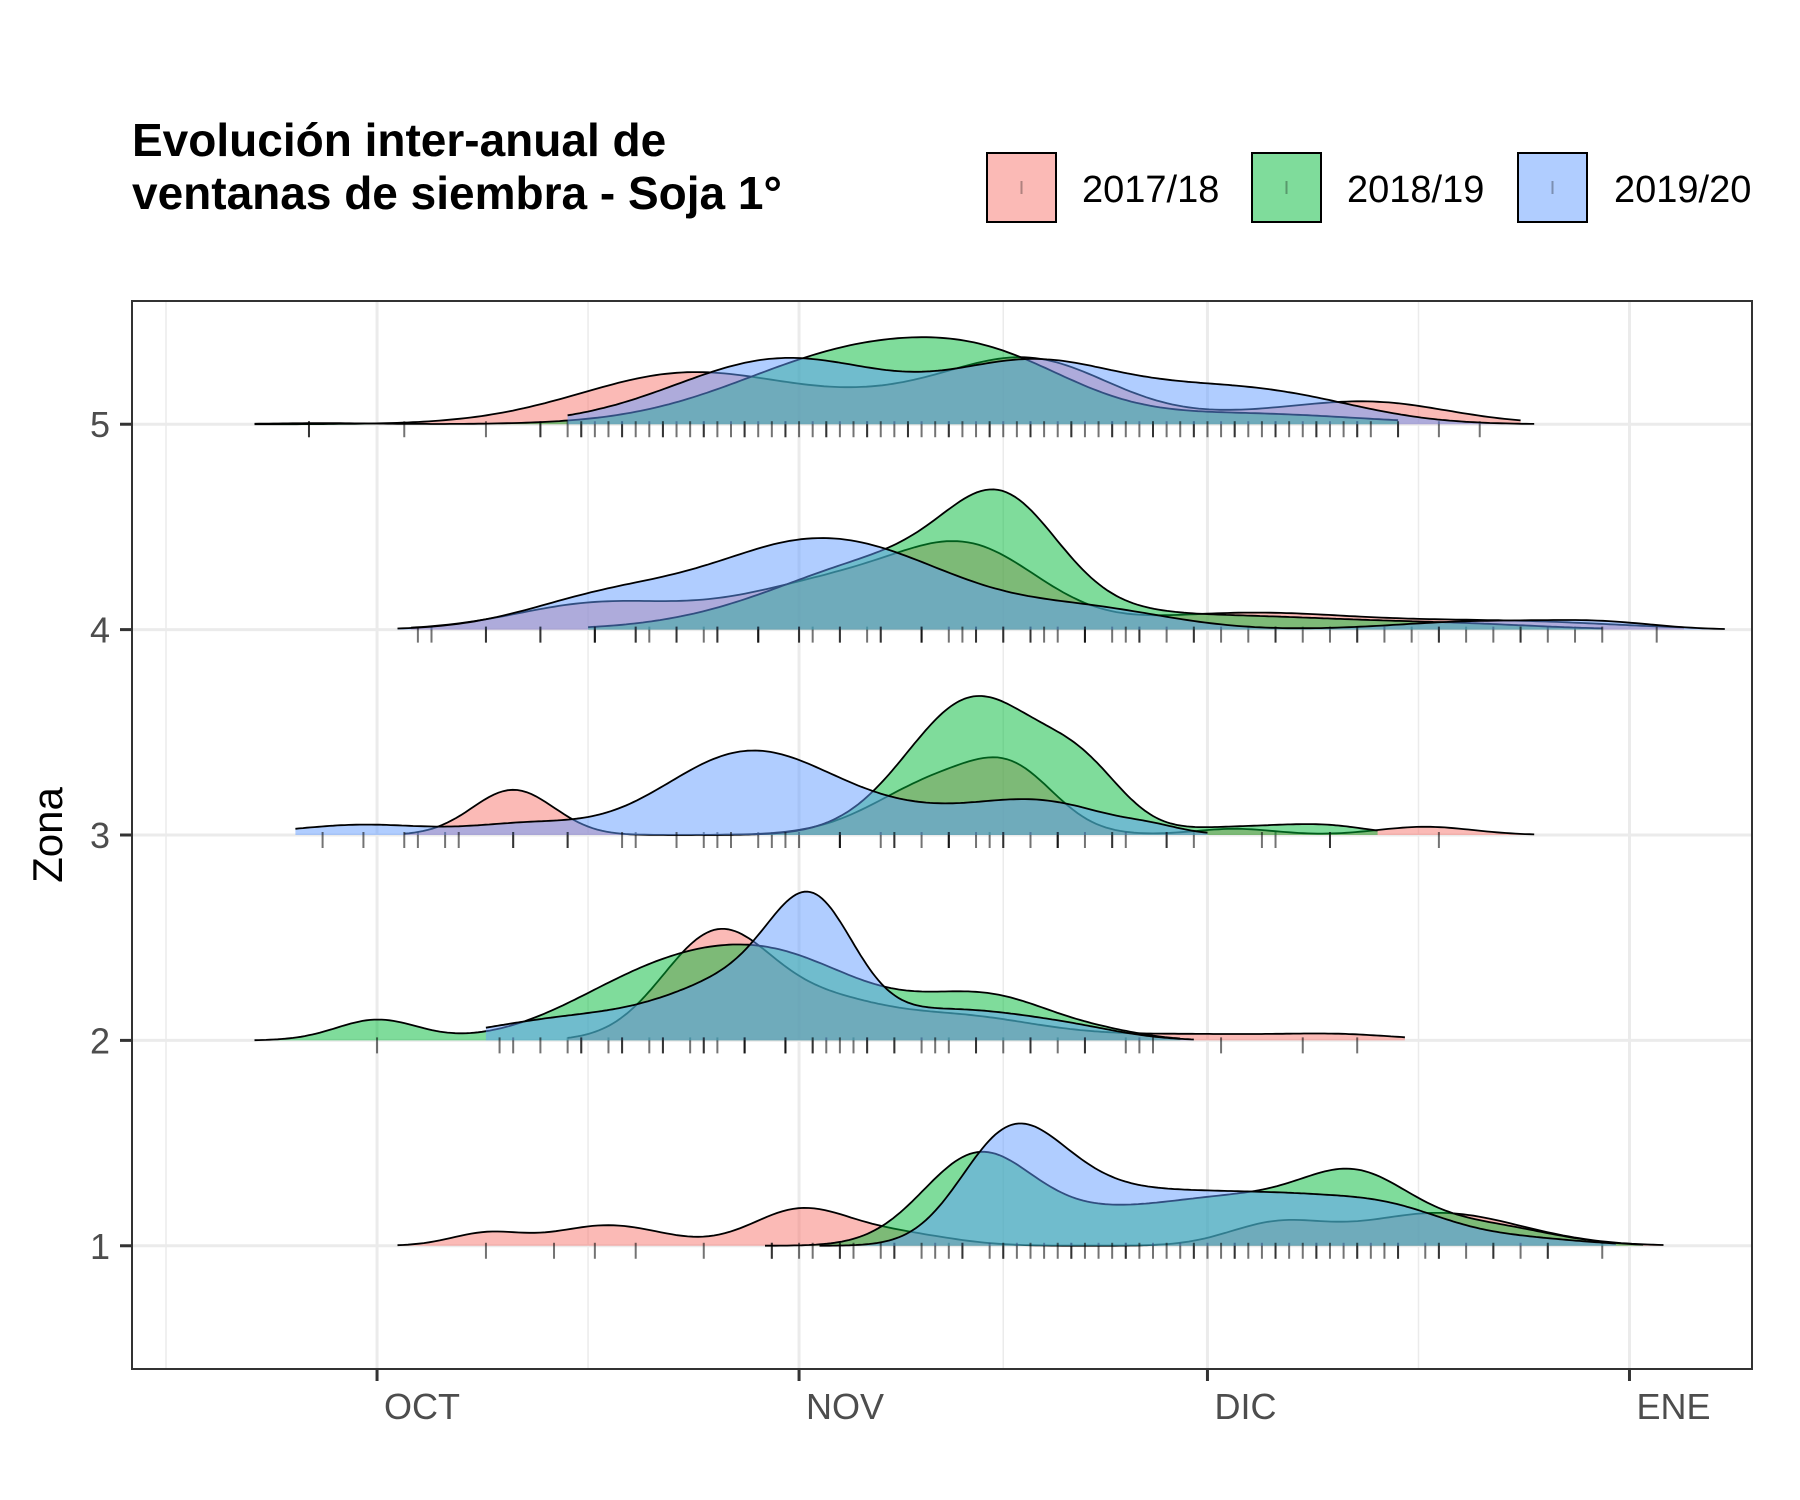 Image resolution: width=1800 pixels, height=1500 pixels. I want to click on zone-1-ridges, so click(1030, 1190).